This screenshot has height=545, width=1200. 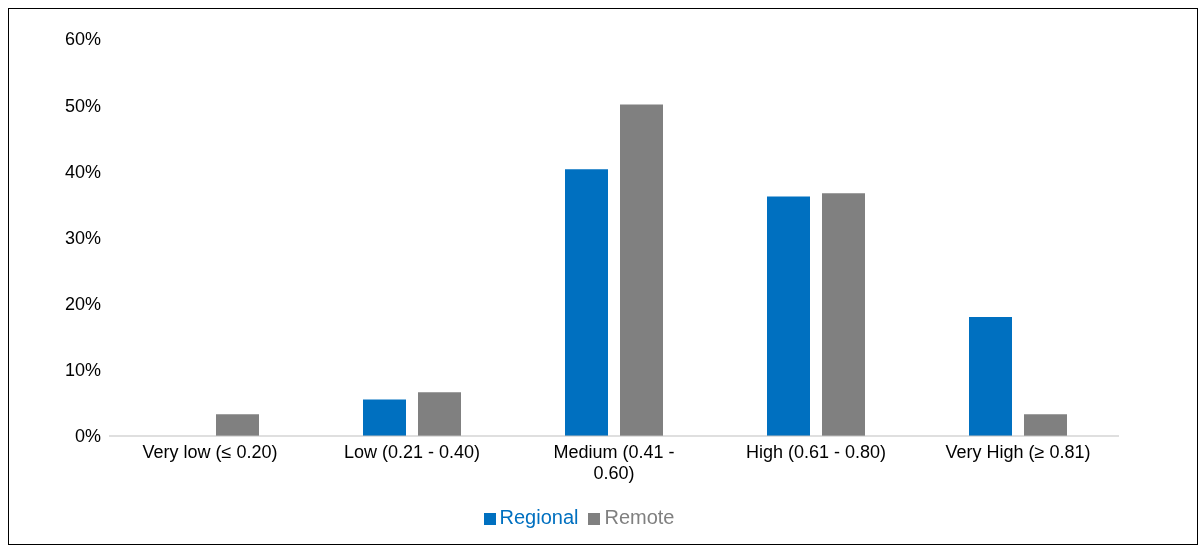 What do you see at coordinates (82, 39) in the screenshot?
I see `y-tick-label: 60%` at bounding box center [82, 39].